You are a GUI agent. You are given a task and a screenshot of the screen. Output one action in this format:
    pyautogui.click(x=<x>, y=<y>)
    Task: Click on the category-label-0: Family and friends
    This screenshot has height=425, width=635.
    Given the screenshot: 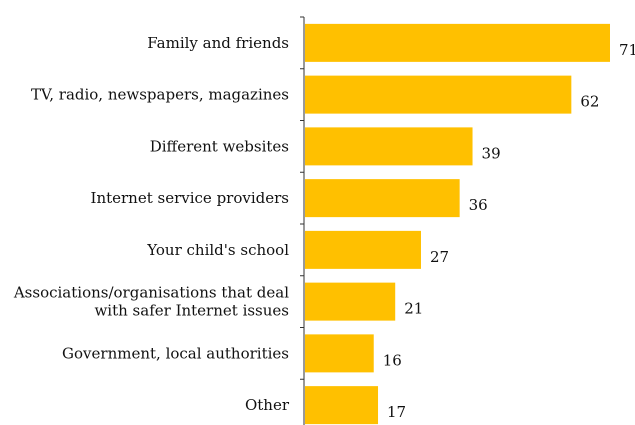 What is the action you would take?
    pyautogui.click(x=218, y=43)
    